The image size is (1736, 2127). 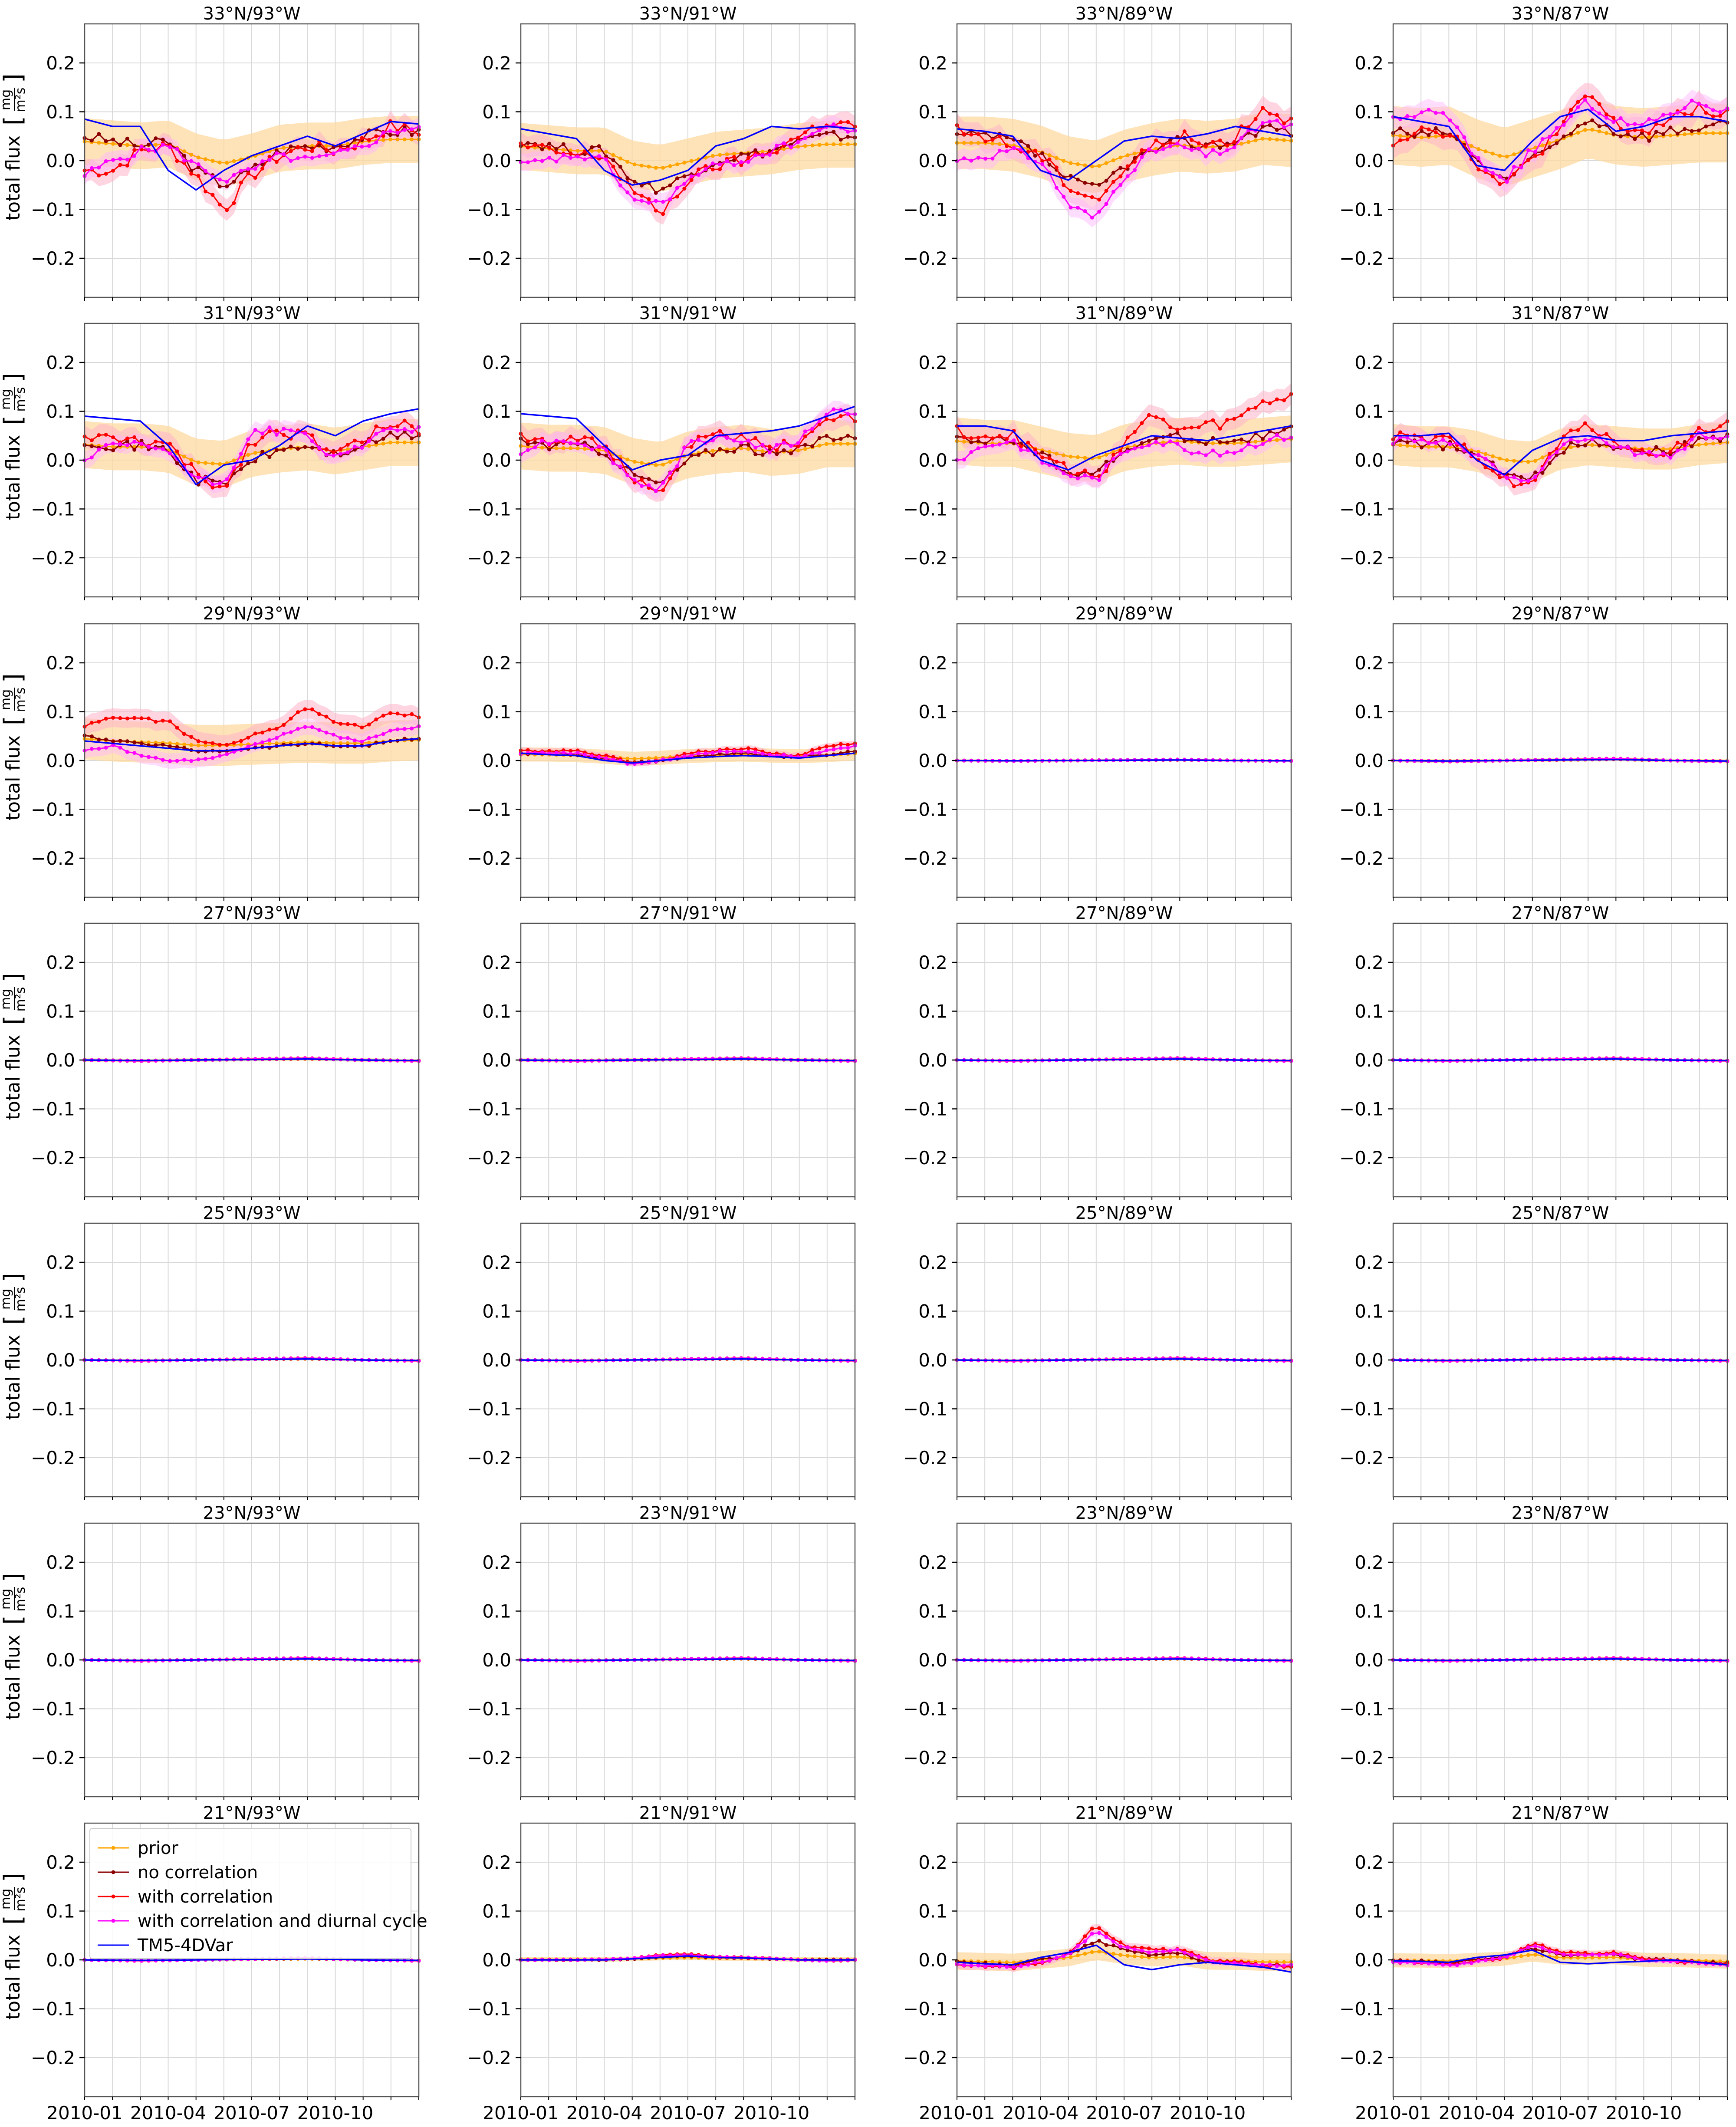 I want to click on y-tick-label: 0.1, so click(x=1369, y=112).